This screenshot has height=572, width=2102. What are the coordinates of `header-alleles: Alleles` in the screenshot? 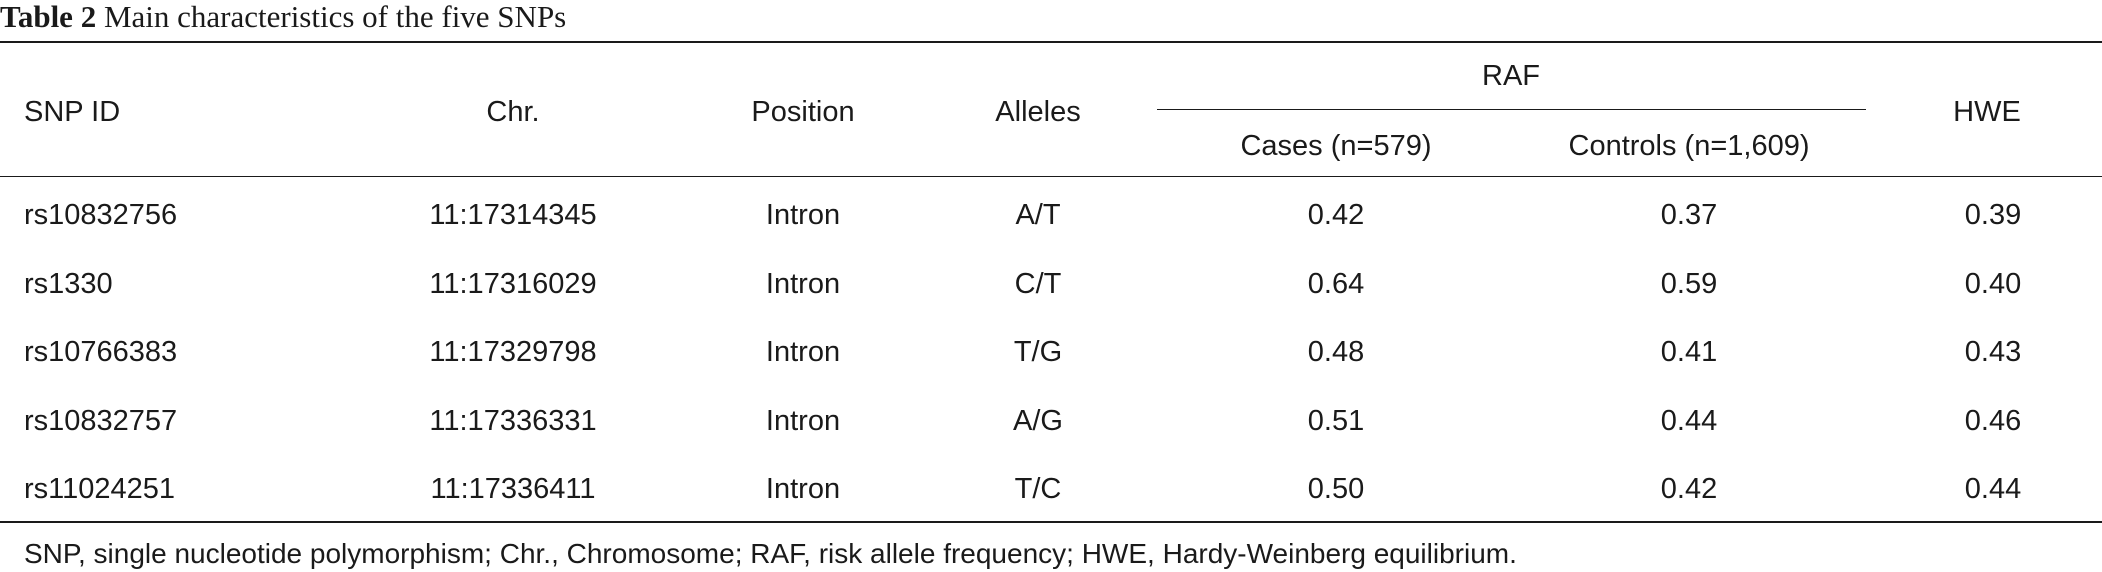 It's located at (1038, 112).